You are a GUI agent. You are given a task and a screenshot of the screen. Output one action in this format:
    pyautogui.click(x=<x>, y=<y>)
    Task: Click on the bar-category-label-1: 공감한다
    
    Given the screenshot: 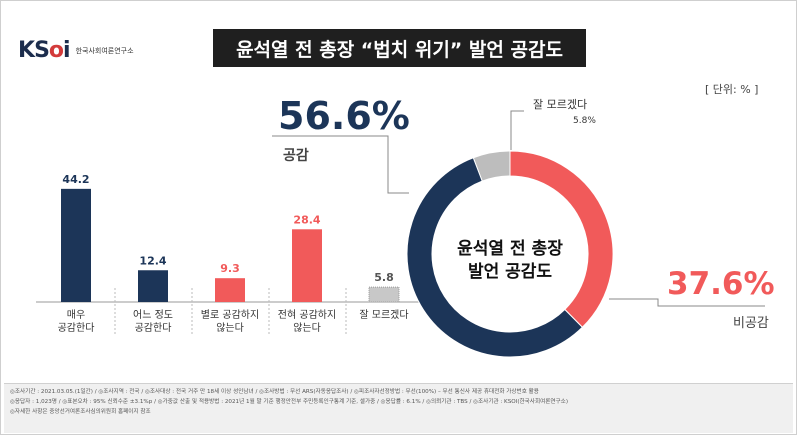 What is the action you would take?
    pyautogui.click(x=76, y=328)
    